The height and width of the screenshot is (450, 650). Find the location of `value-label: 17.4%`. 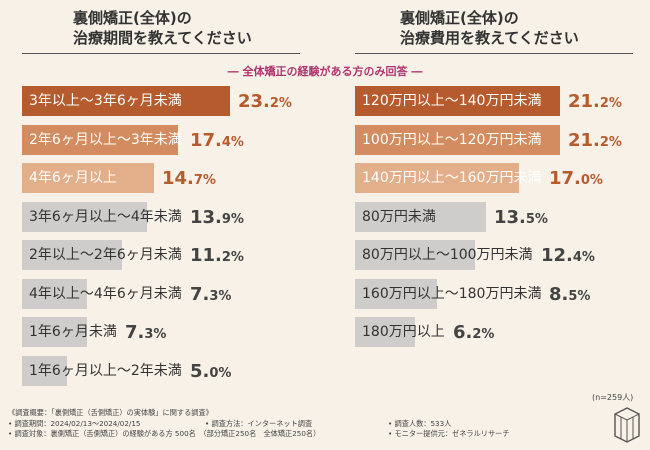

value-label: 17.4% is located at coordinates (217, 140).